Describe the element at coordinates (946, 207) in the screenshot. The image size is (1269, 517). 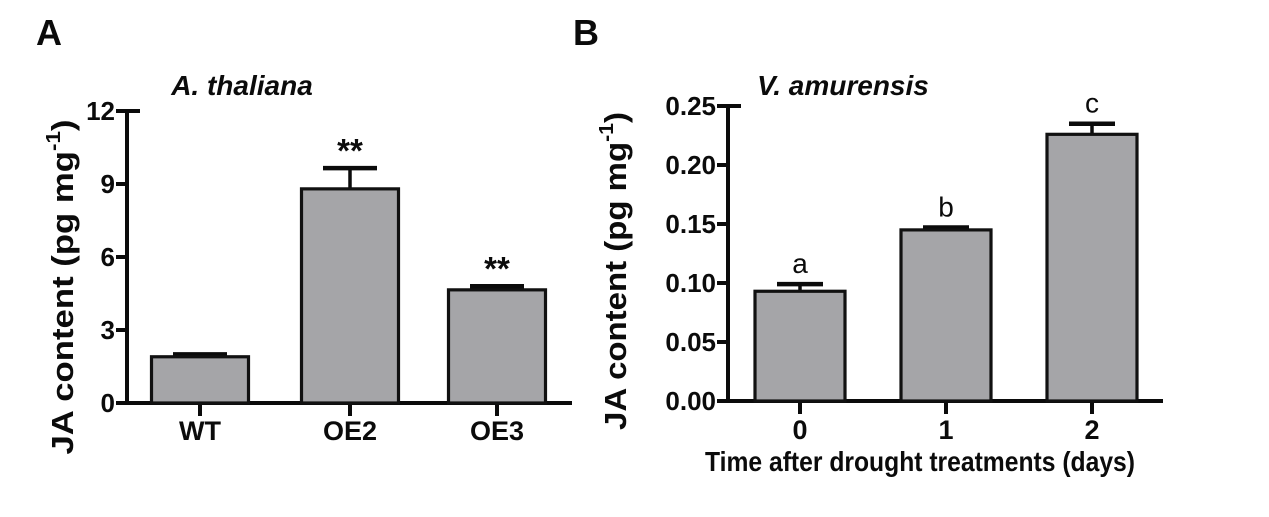
I see `bar-annotation: b` at that location.